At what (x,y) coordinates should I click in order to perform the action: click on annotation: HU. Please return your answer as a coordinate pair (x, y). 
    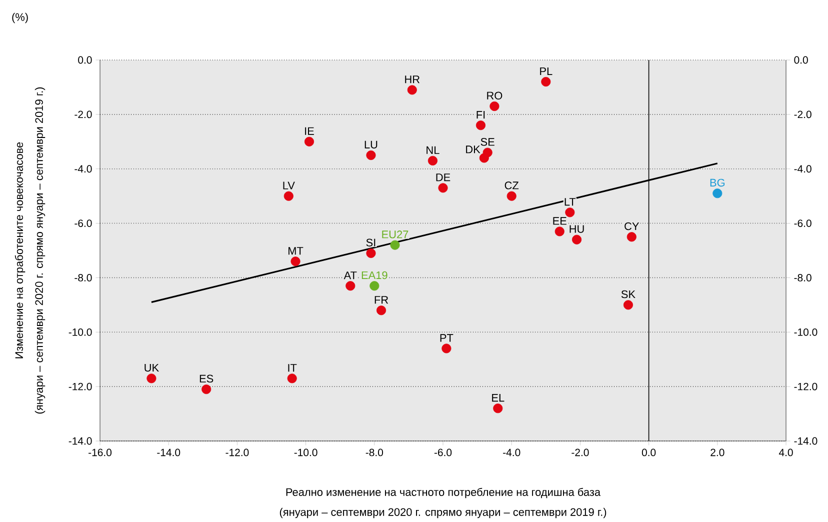
    Looking at the image, I should click on (577, 229).